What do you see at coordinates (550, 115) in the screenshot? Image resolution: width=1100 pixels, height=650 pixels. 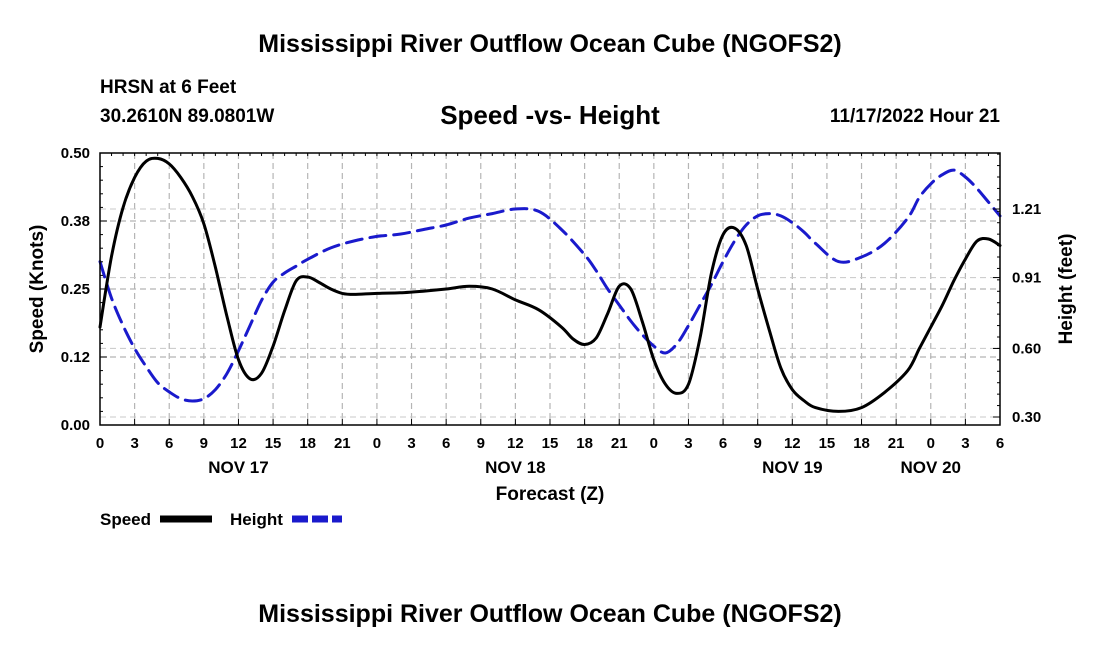 I see `chart-subtitle: Speed -vs- Height` at bounding box center [550, 115].